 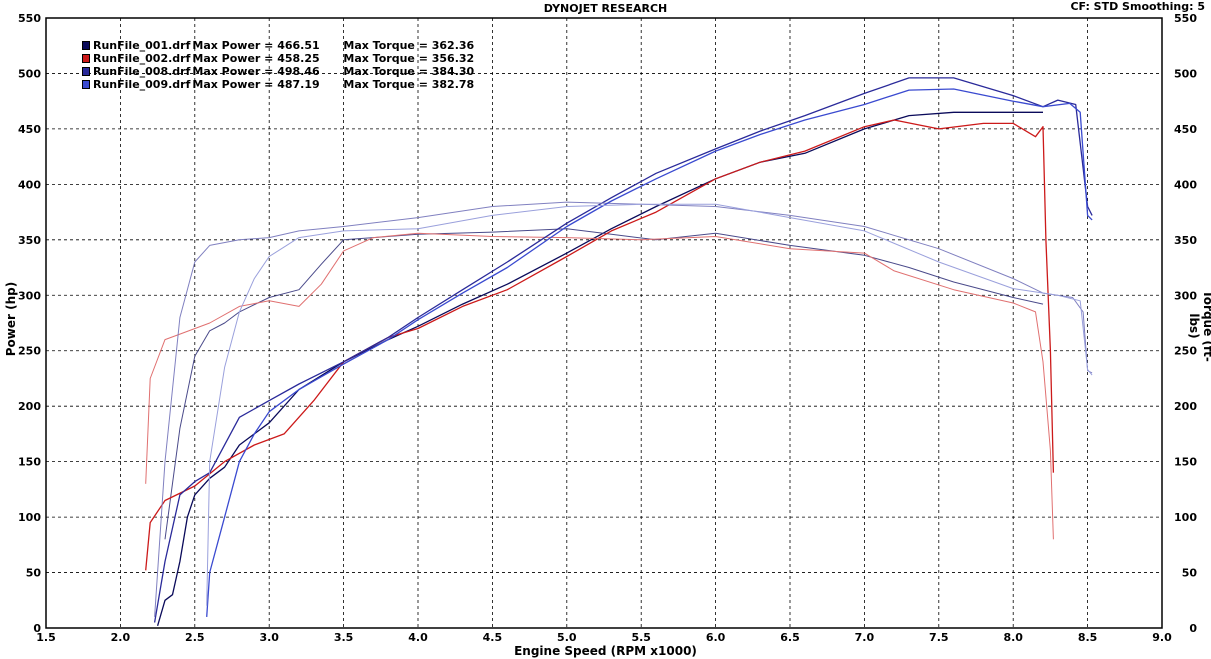 I want to click on x-tick-label: 4.5, so click(x=493, y=637).